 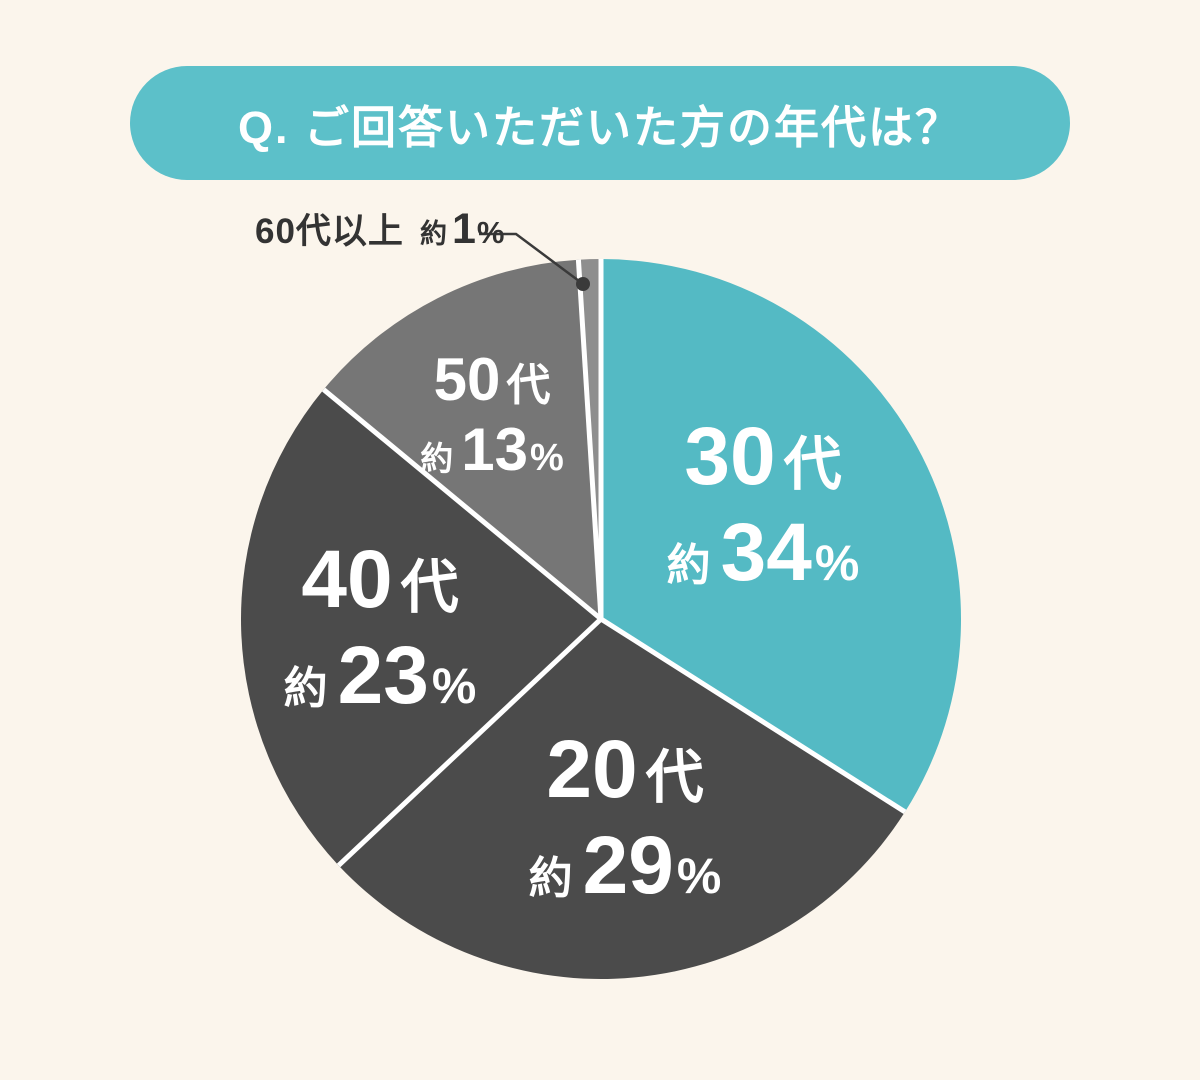 I want to click on slice-30s-suffix: 代, so click(x=812, y=464).